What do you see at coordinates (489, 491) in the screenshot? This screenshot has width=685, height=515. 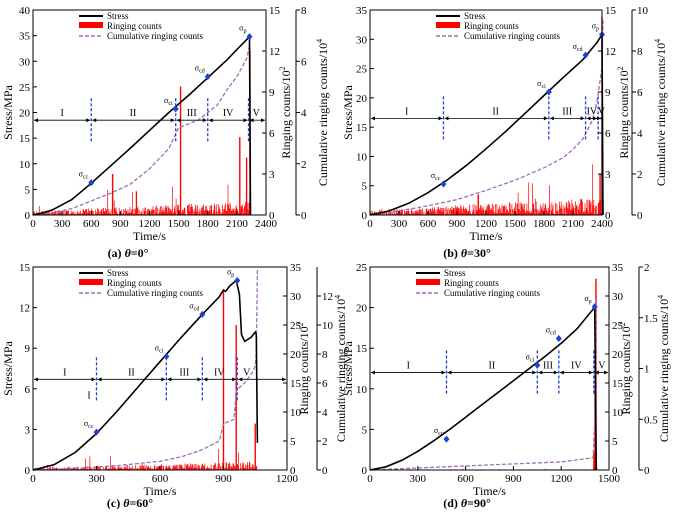 I see `x-axis-label: Time/s` at bounding box center [489, 491].